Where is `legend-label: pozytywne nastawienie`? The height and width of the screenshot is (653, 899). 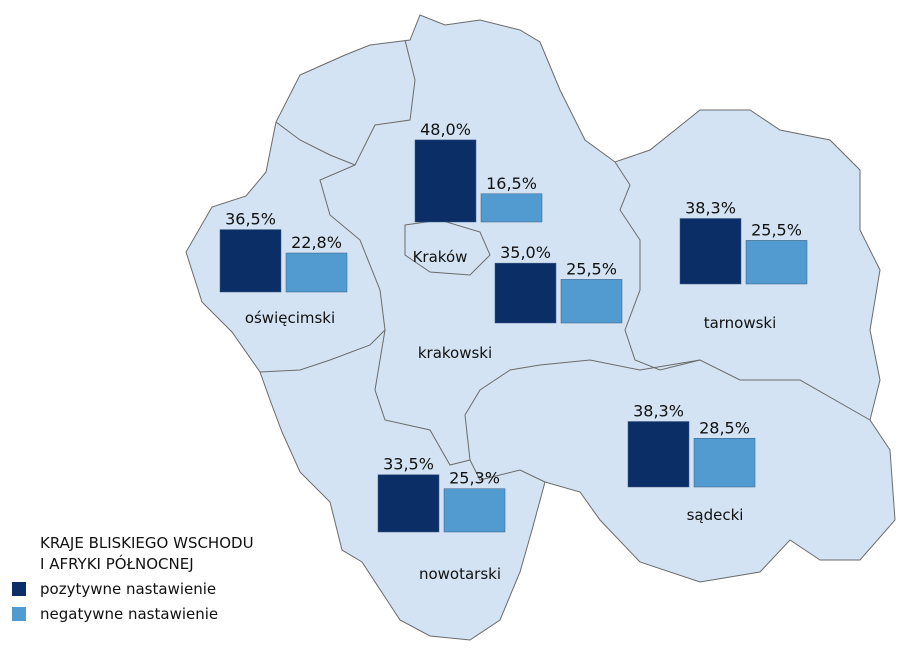 legend-label: pozytywne nastawienie is located at coordinates (128, 589).